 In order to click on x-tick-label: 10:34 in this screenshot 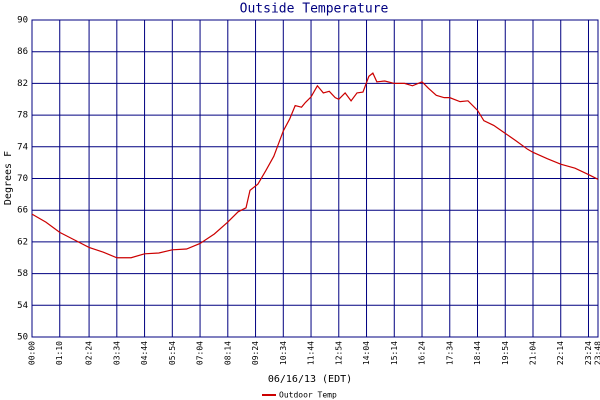, I will do `click(283, 353)`.